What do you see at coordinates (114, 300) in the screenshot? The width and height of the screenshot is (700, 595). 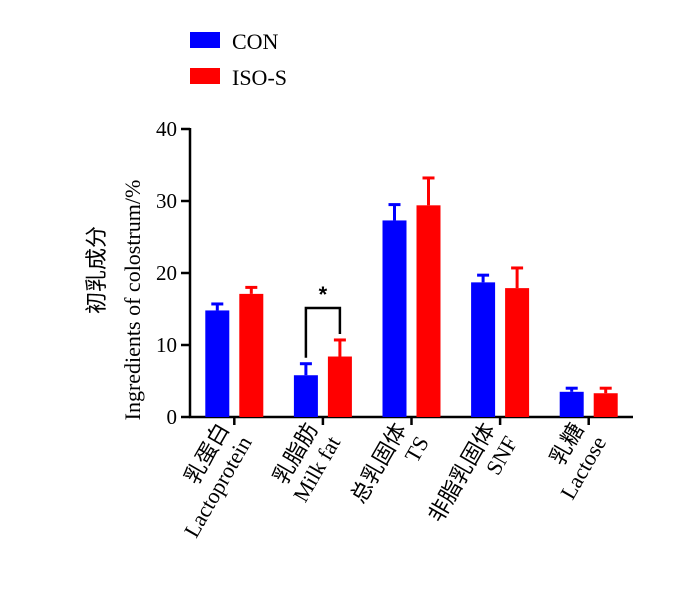 I see `y-axis-title: 初乳成分 Ingredients of colostrum/%` at bounding box center [114, 300].